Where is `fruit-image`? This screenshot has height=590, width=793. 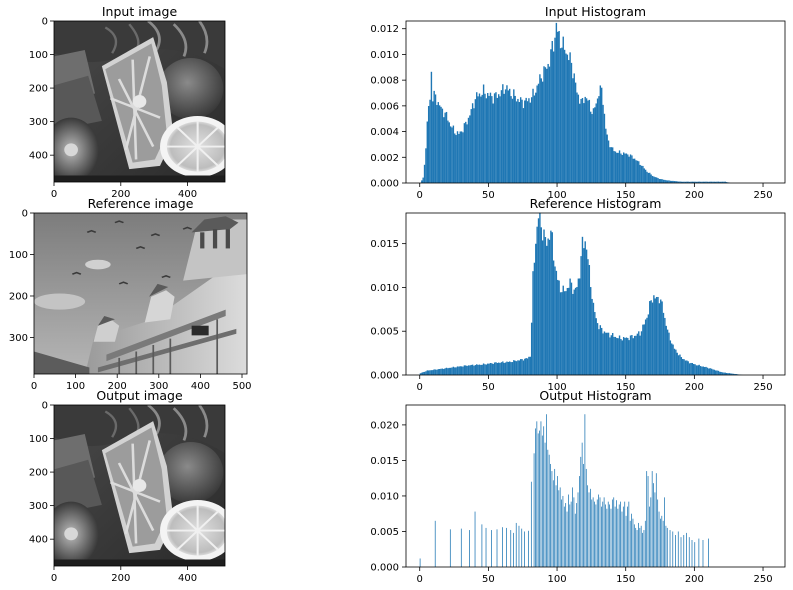
fruit-image is located at coordinates (139, 101).